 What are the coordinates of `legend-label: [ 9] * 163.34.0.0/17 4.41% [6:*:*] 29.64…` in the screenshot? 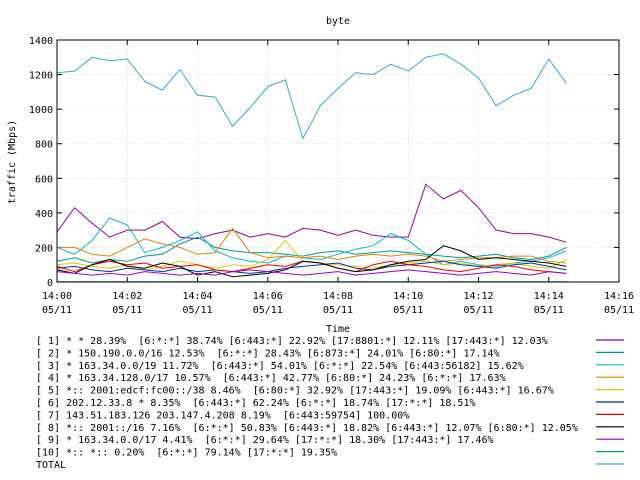 It's located at (265, 440).